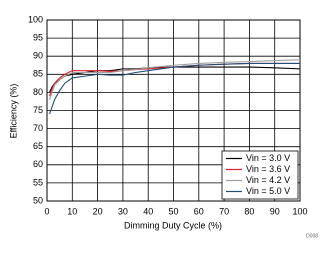 This screenshot has width=330, height=259. Describe the element at coordinates (38, 37) in the screenshot. I see `y-tick-label: 95` at that location.